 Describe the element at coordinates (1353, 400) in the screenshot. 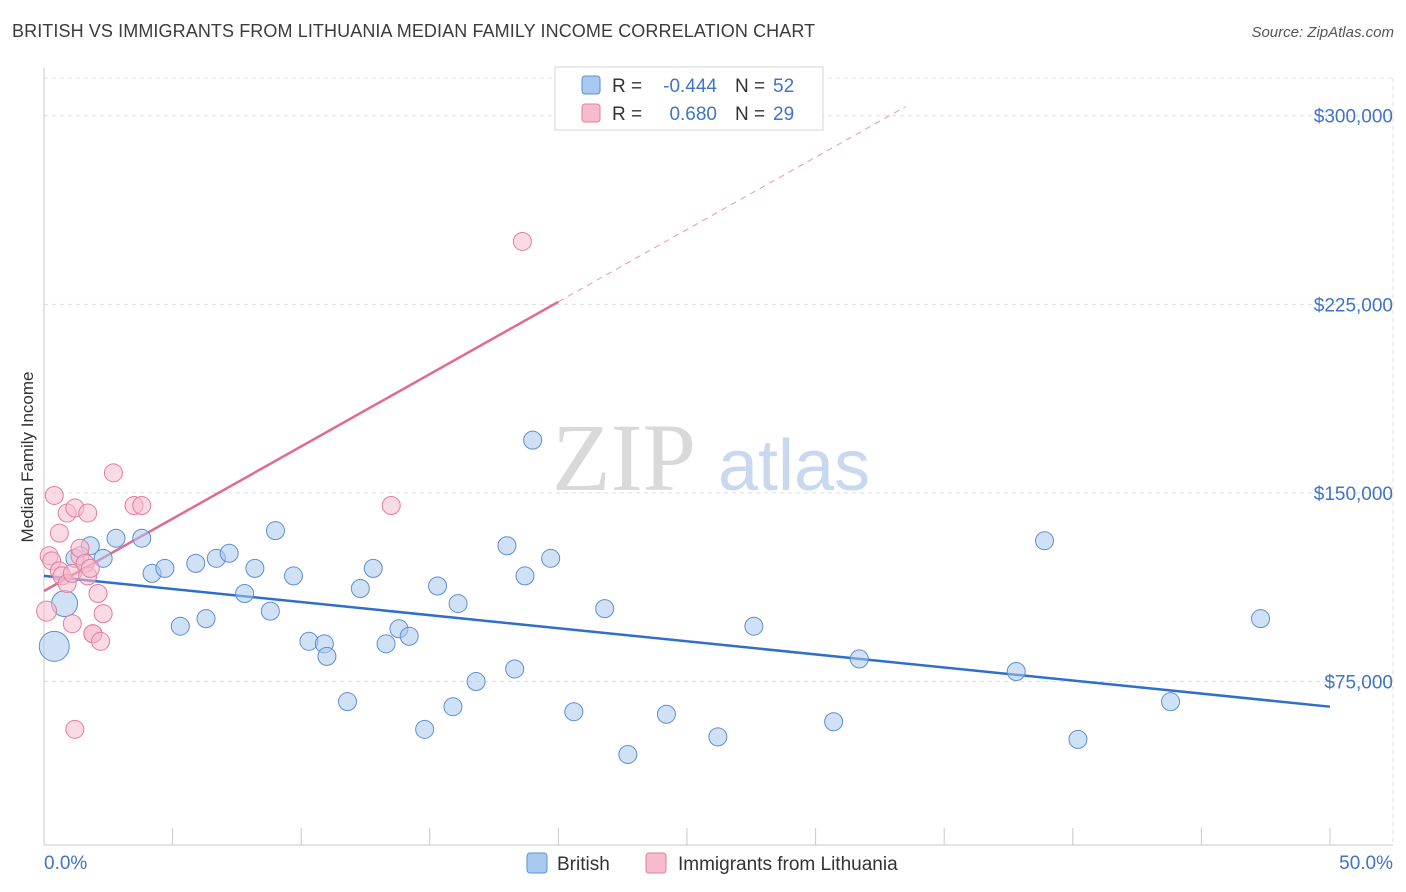

I see `y-tick-labels: $75,000 $150,000 $225,000 $300,000` at that location.